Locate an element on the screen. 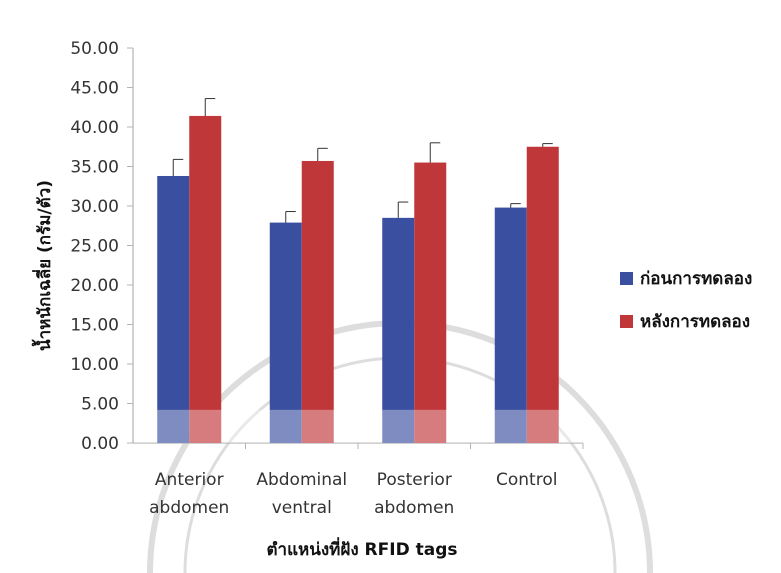 This screenshot has width=781, height=573. y-tick-label: 45.00 is located at coordinates (94, 89).